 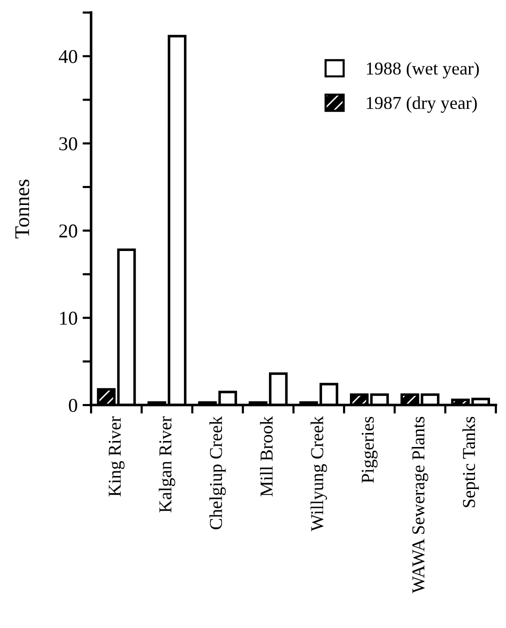 I want to click on x-tick-label: Septic Tanks, so click(x=470, y=462).